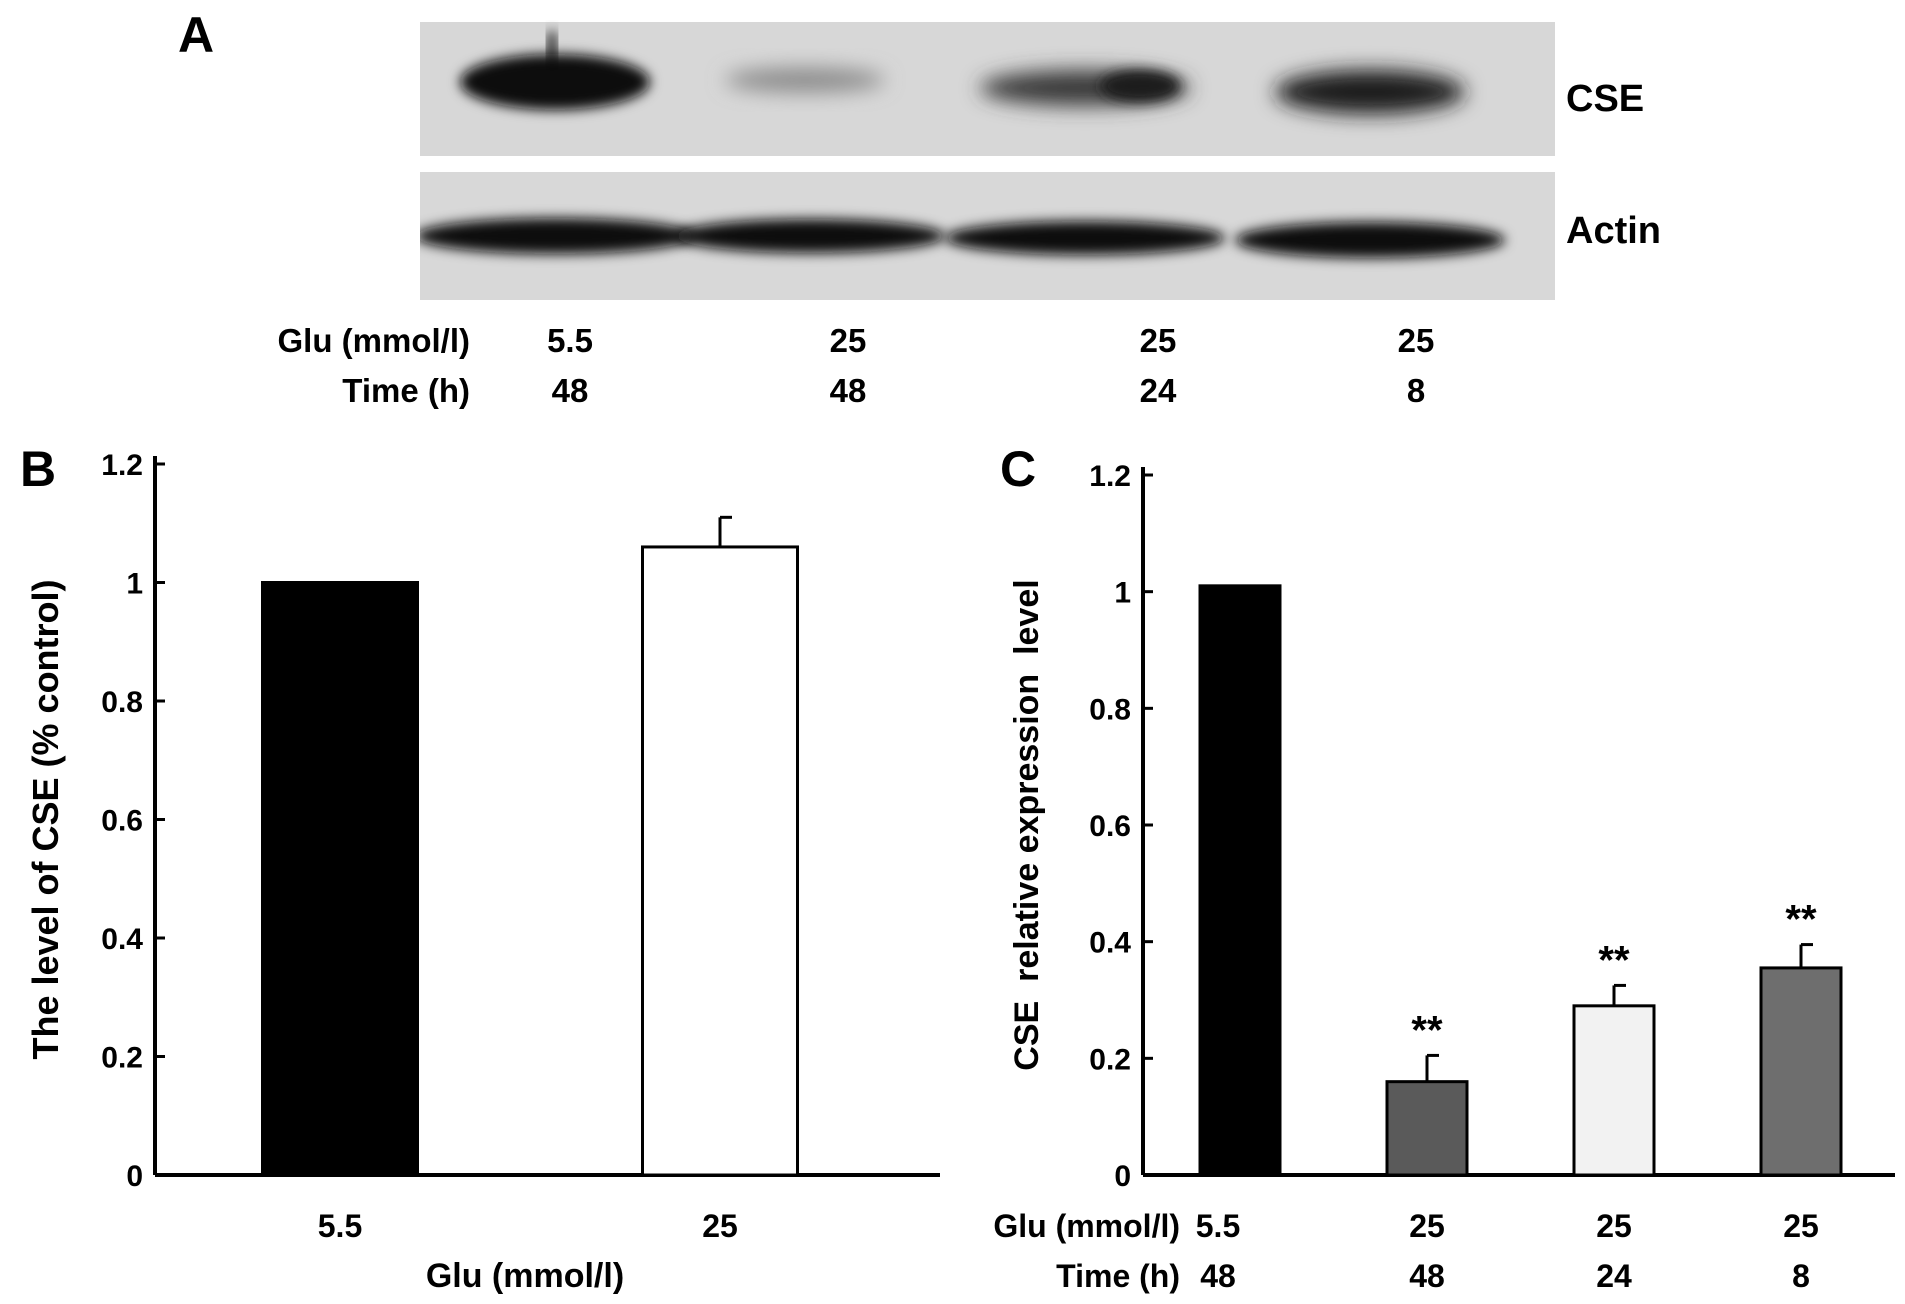 Image resolution: width=1905 pixels, height=1304 pixels. Describe the element at coordinates (1158, 340) in the screenshot. I see `panel-a-lane-3-glu: 25` at that location.